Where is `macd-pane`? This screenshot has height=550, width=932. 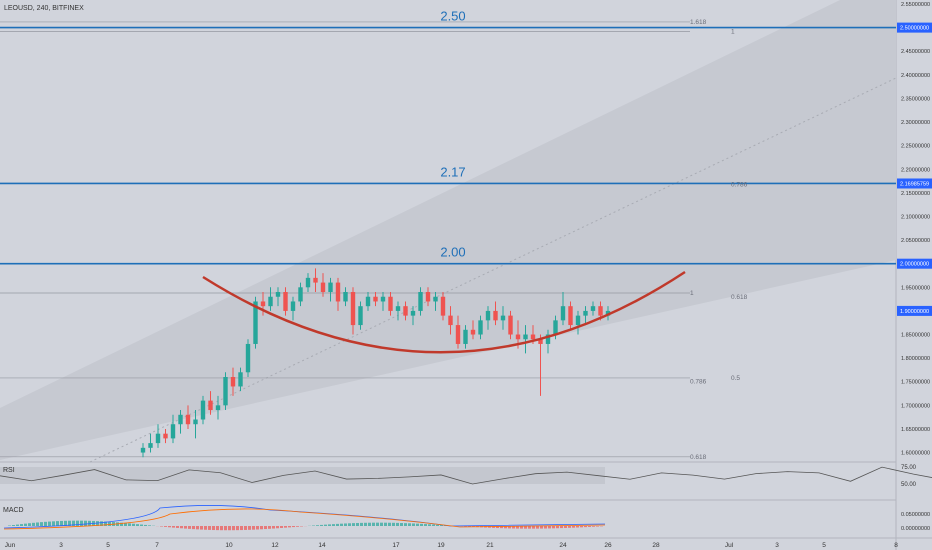
macd-pane is located at coordinates (448, 519).